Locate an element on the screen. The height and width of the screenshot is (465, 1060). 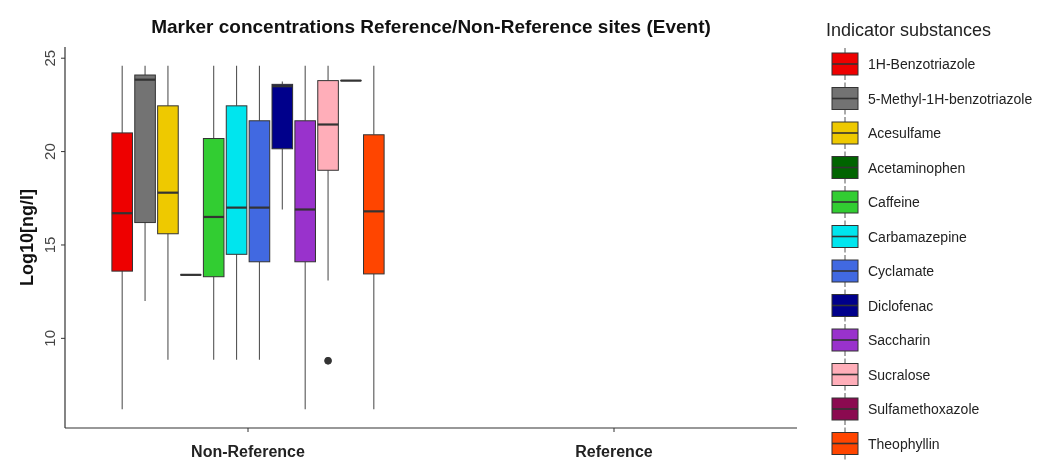
y-tick-label: 25 is located at coordinates (49, 58).